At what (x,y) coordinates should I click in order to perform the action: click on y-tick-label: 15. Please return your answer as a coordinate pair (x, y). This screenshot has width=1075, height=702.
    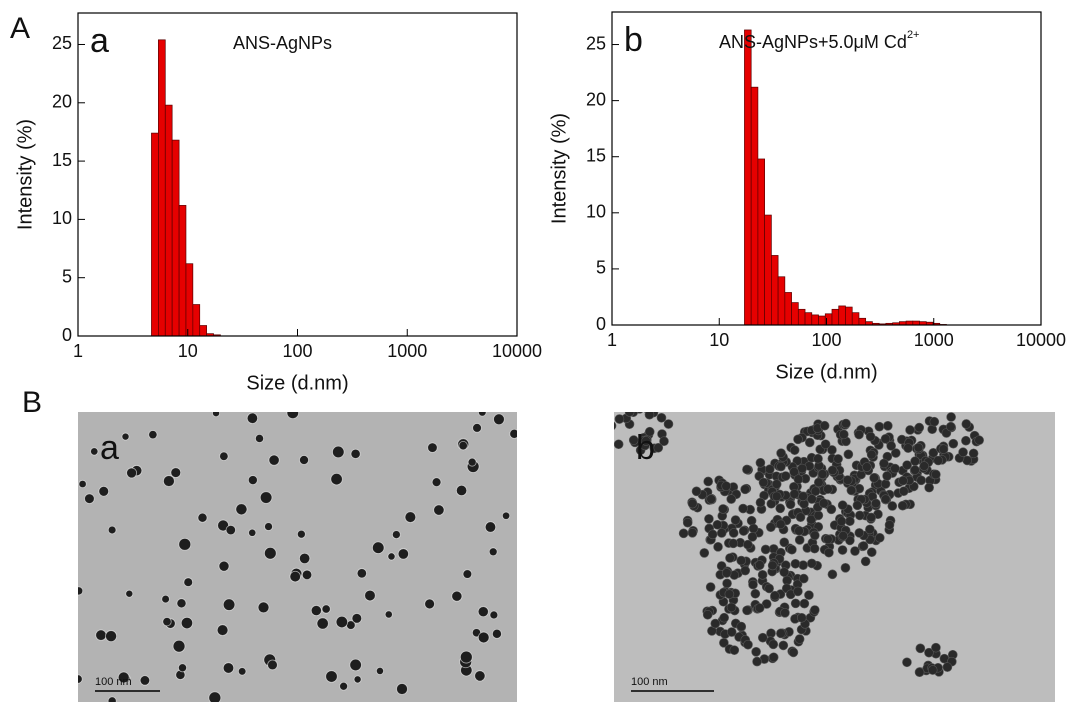
    Looking at the image, I should click on (62, 160).